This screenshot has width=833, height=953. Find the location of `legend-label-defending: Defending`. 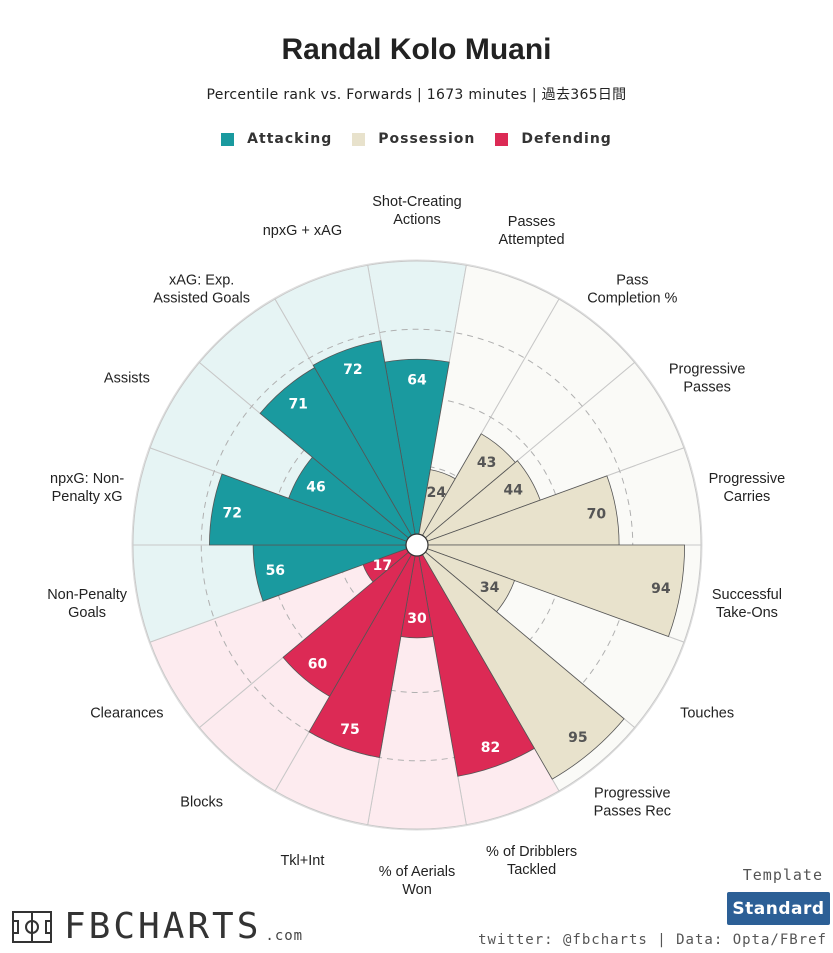

legend-label-defending: Defending is located at coordinates (566, 139).